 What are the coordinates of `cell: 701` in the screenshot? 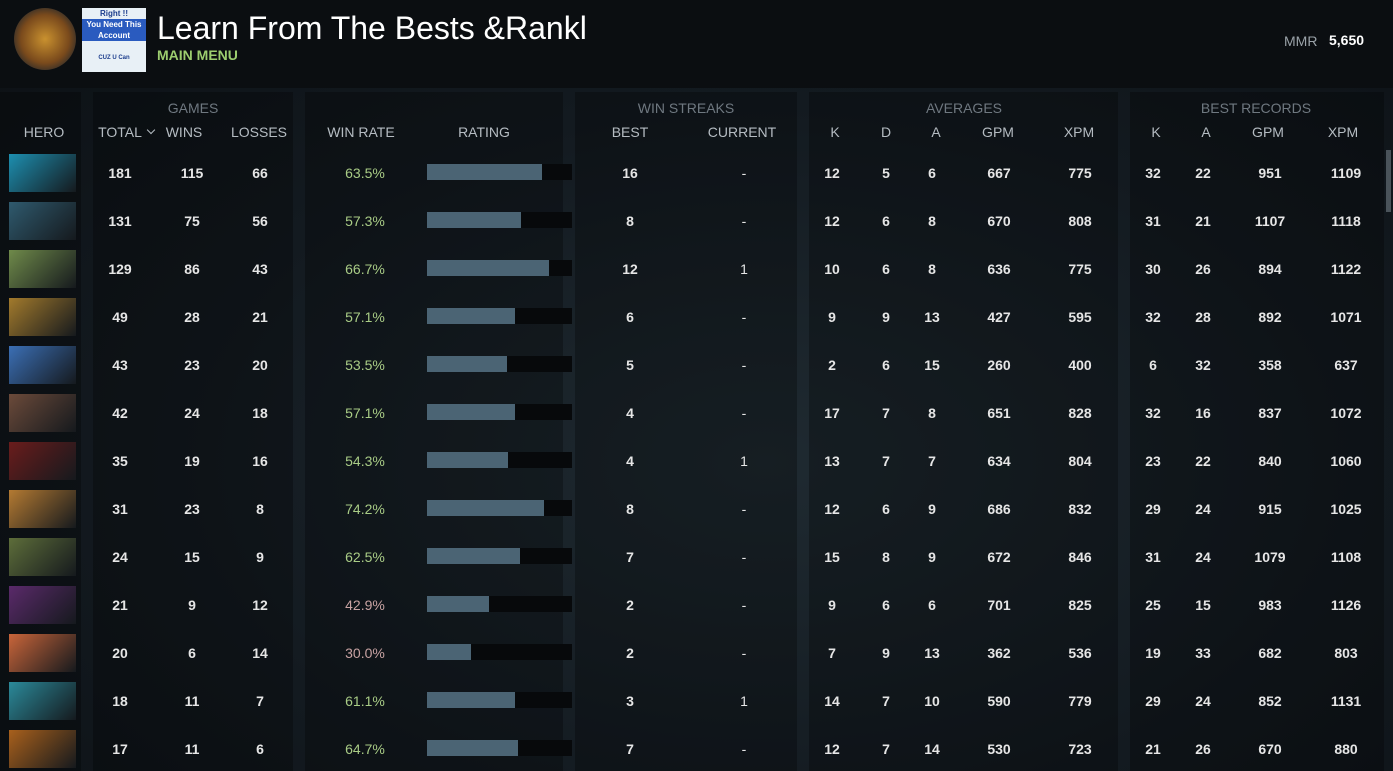 It's located at (999, 605).